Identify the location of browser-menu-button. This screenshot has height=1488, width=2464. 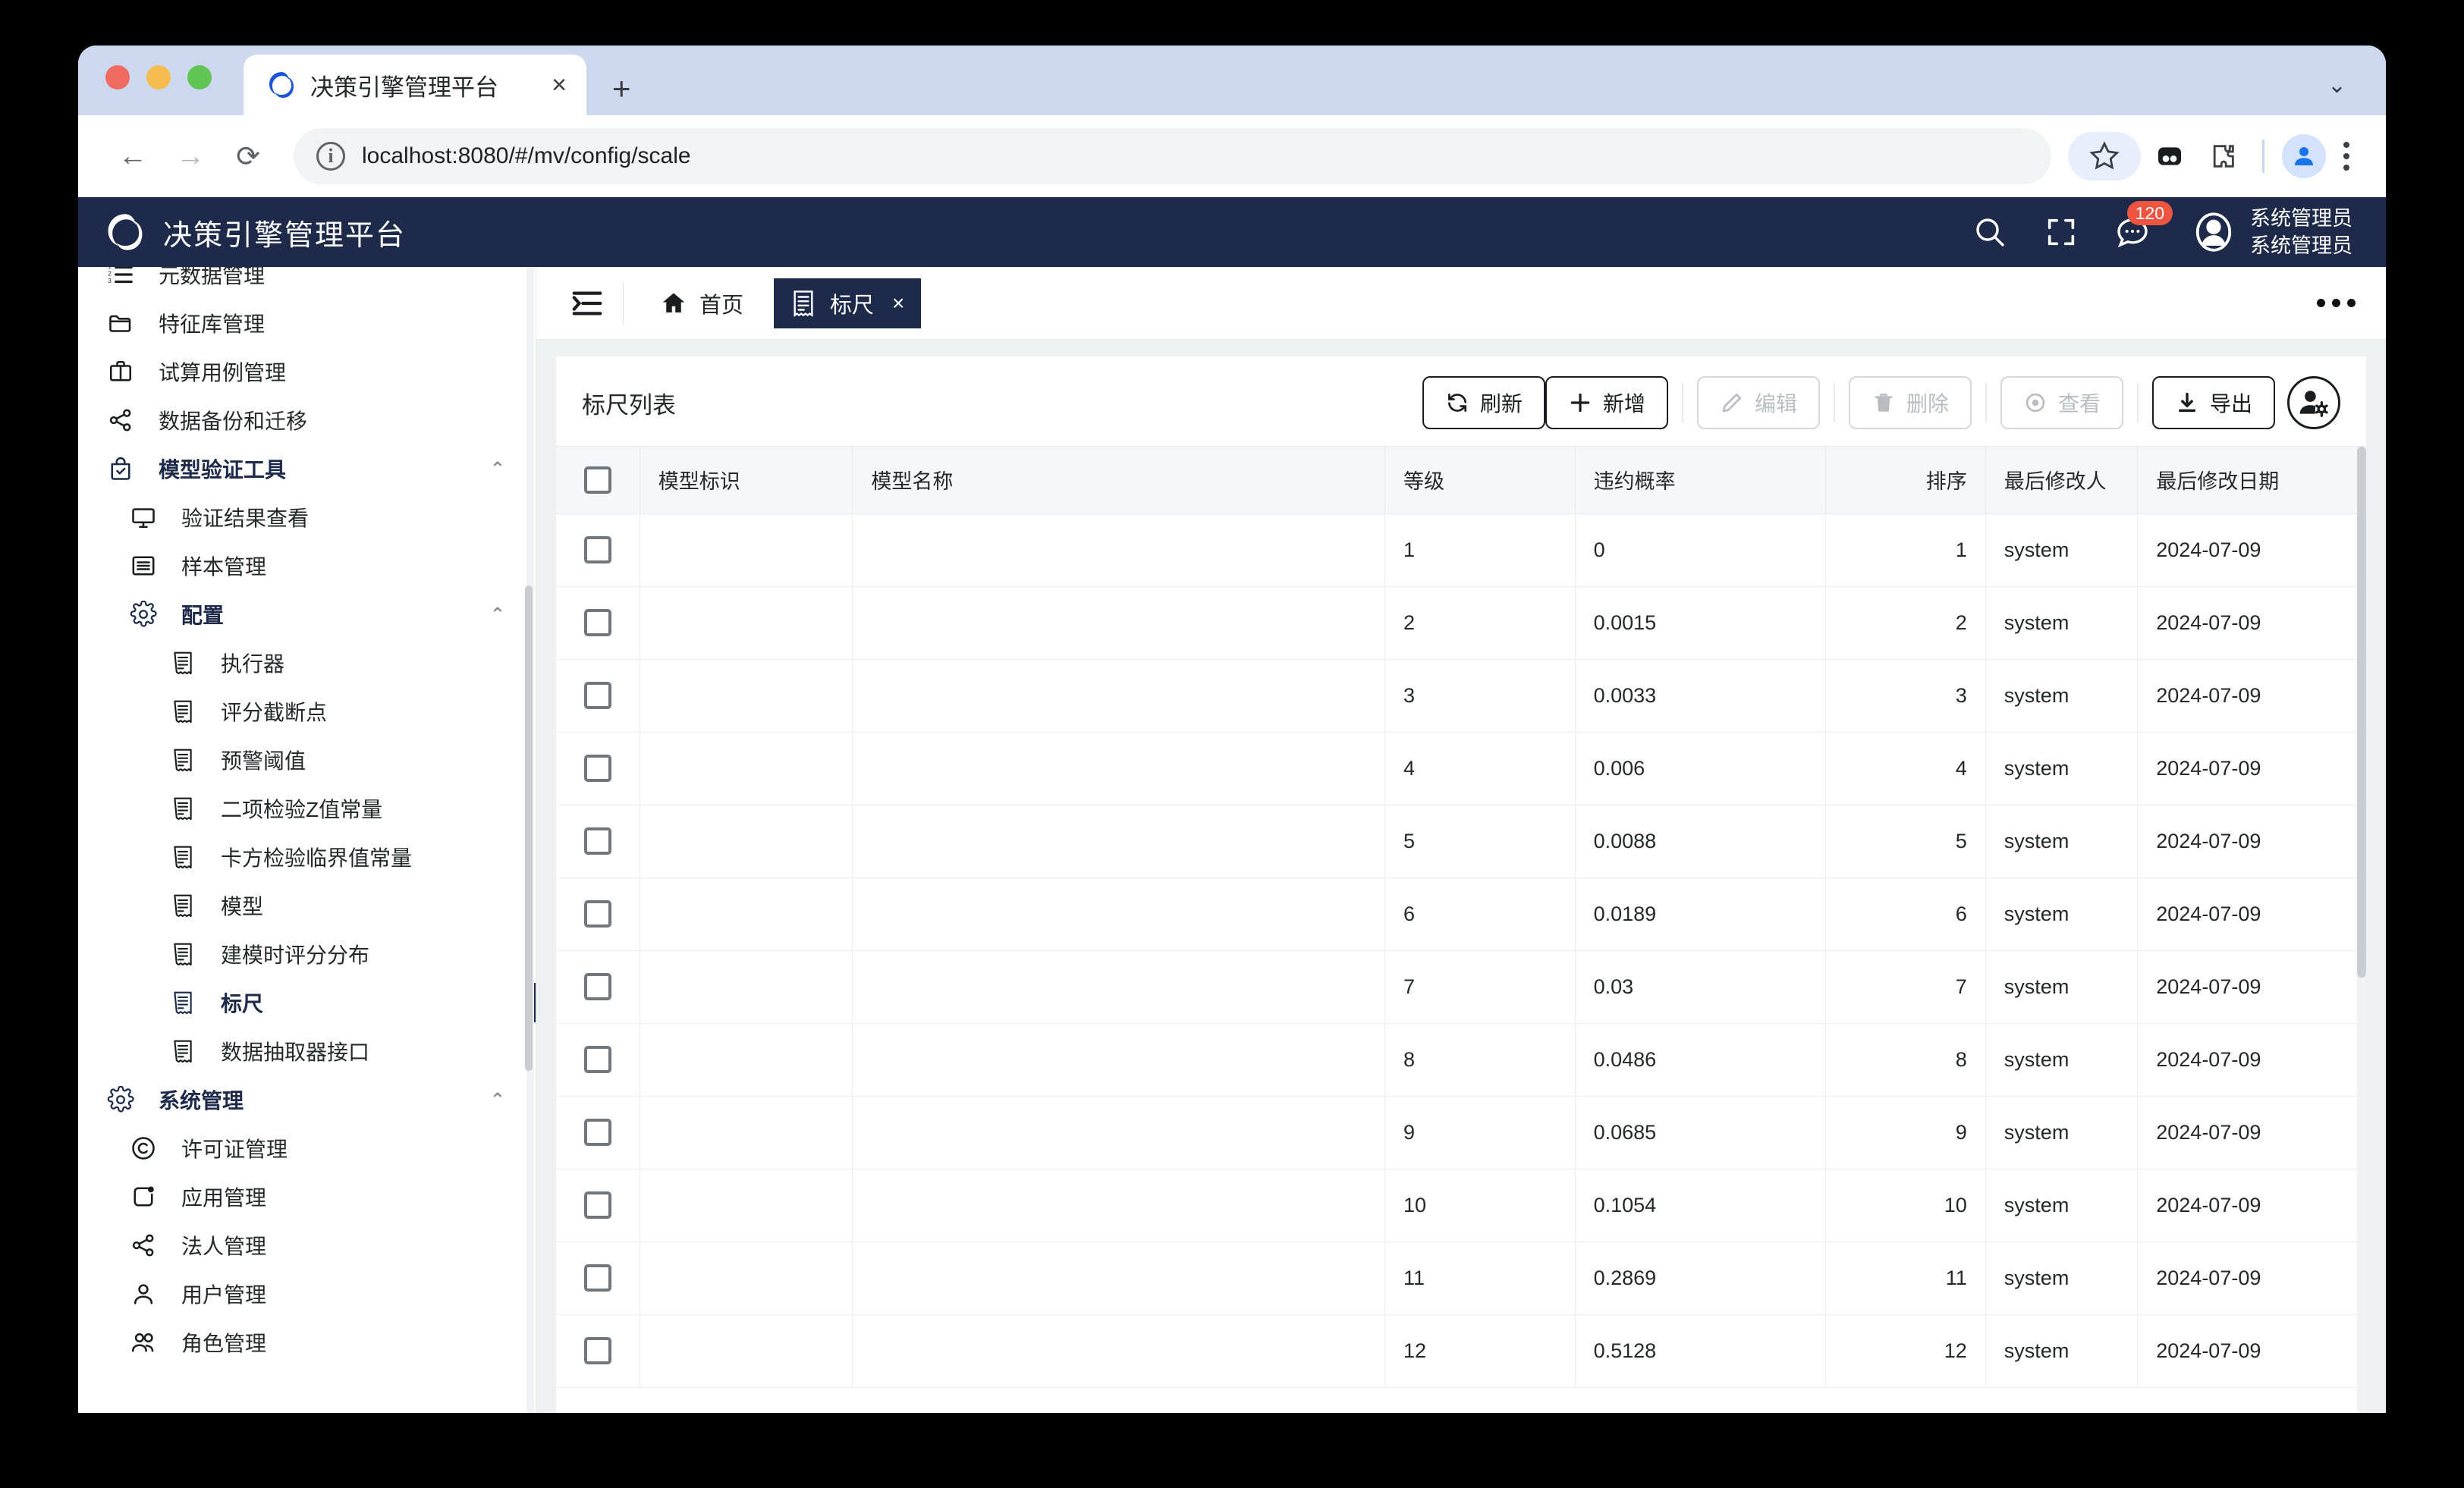
(2346, 156).